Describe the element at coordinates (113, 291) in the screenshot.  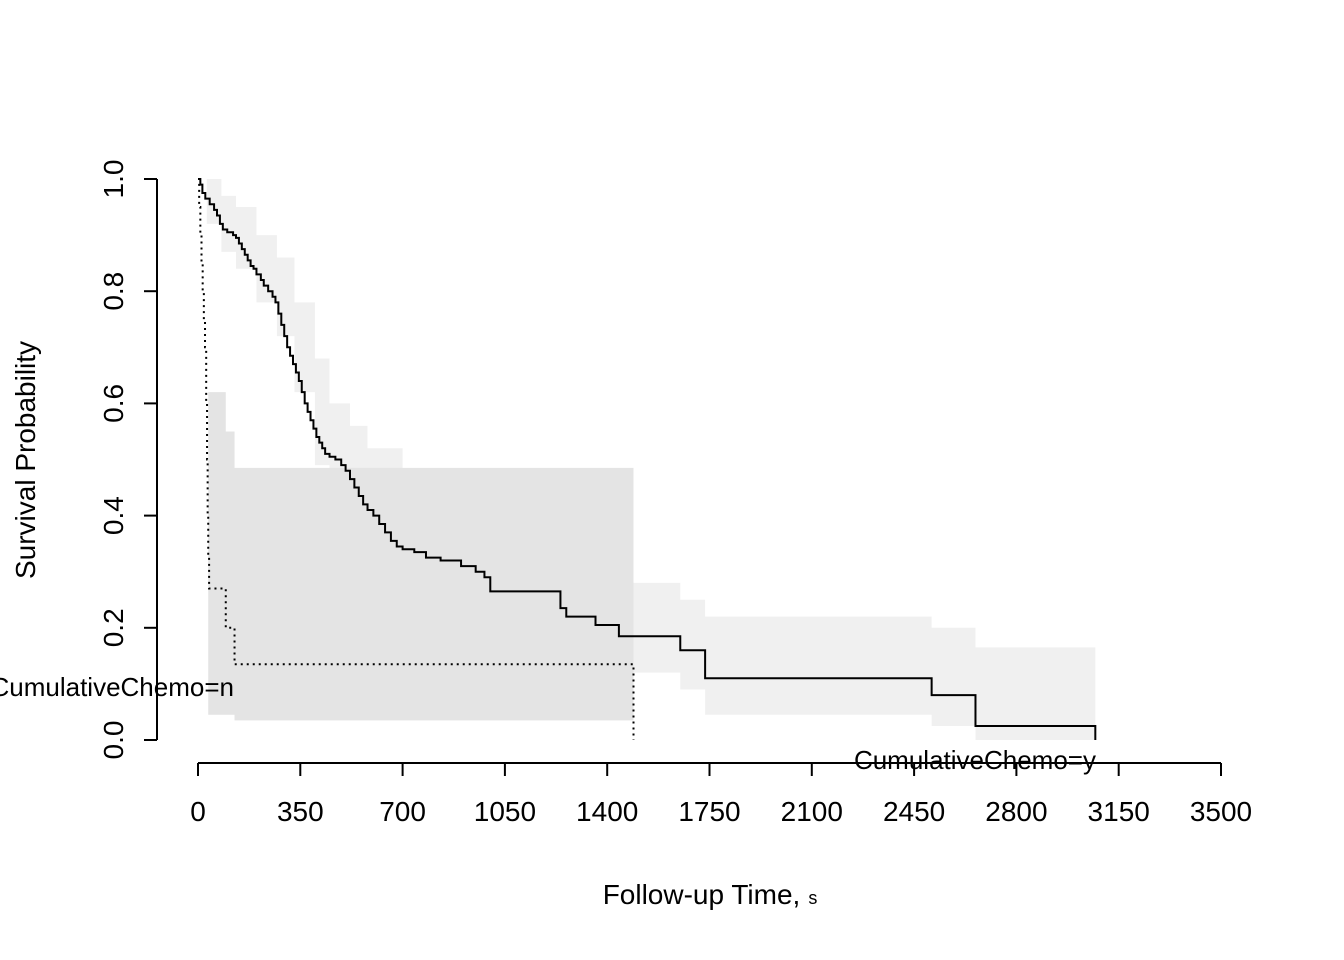
I see `y-tick-label: 0.8` at that location.